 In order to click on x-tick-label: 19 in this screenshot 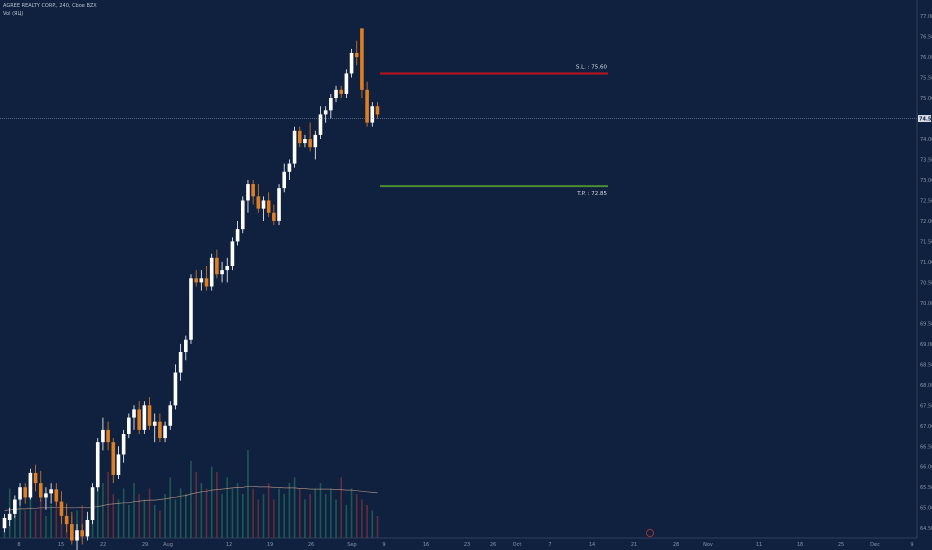, I will do `click(270, 545)`.